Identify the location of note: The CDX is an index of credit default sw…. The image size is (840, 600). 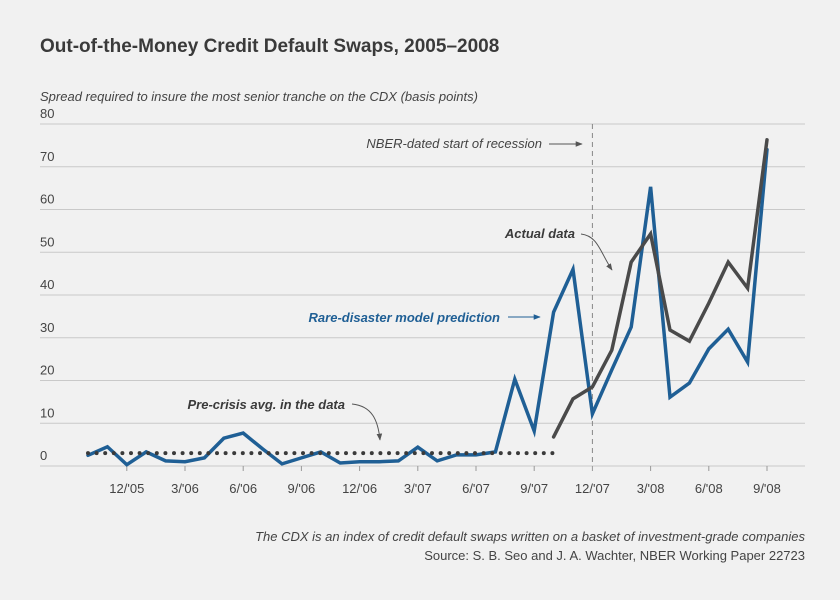
(530, 536).